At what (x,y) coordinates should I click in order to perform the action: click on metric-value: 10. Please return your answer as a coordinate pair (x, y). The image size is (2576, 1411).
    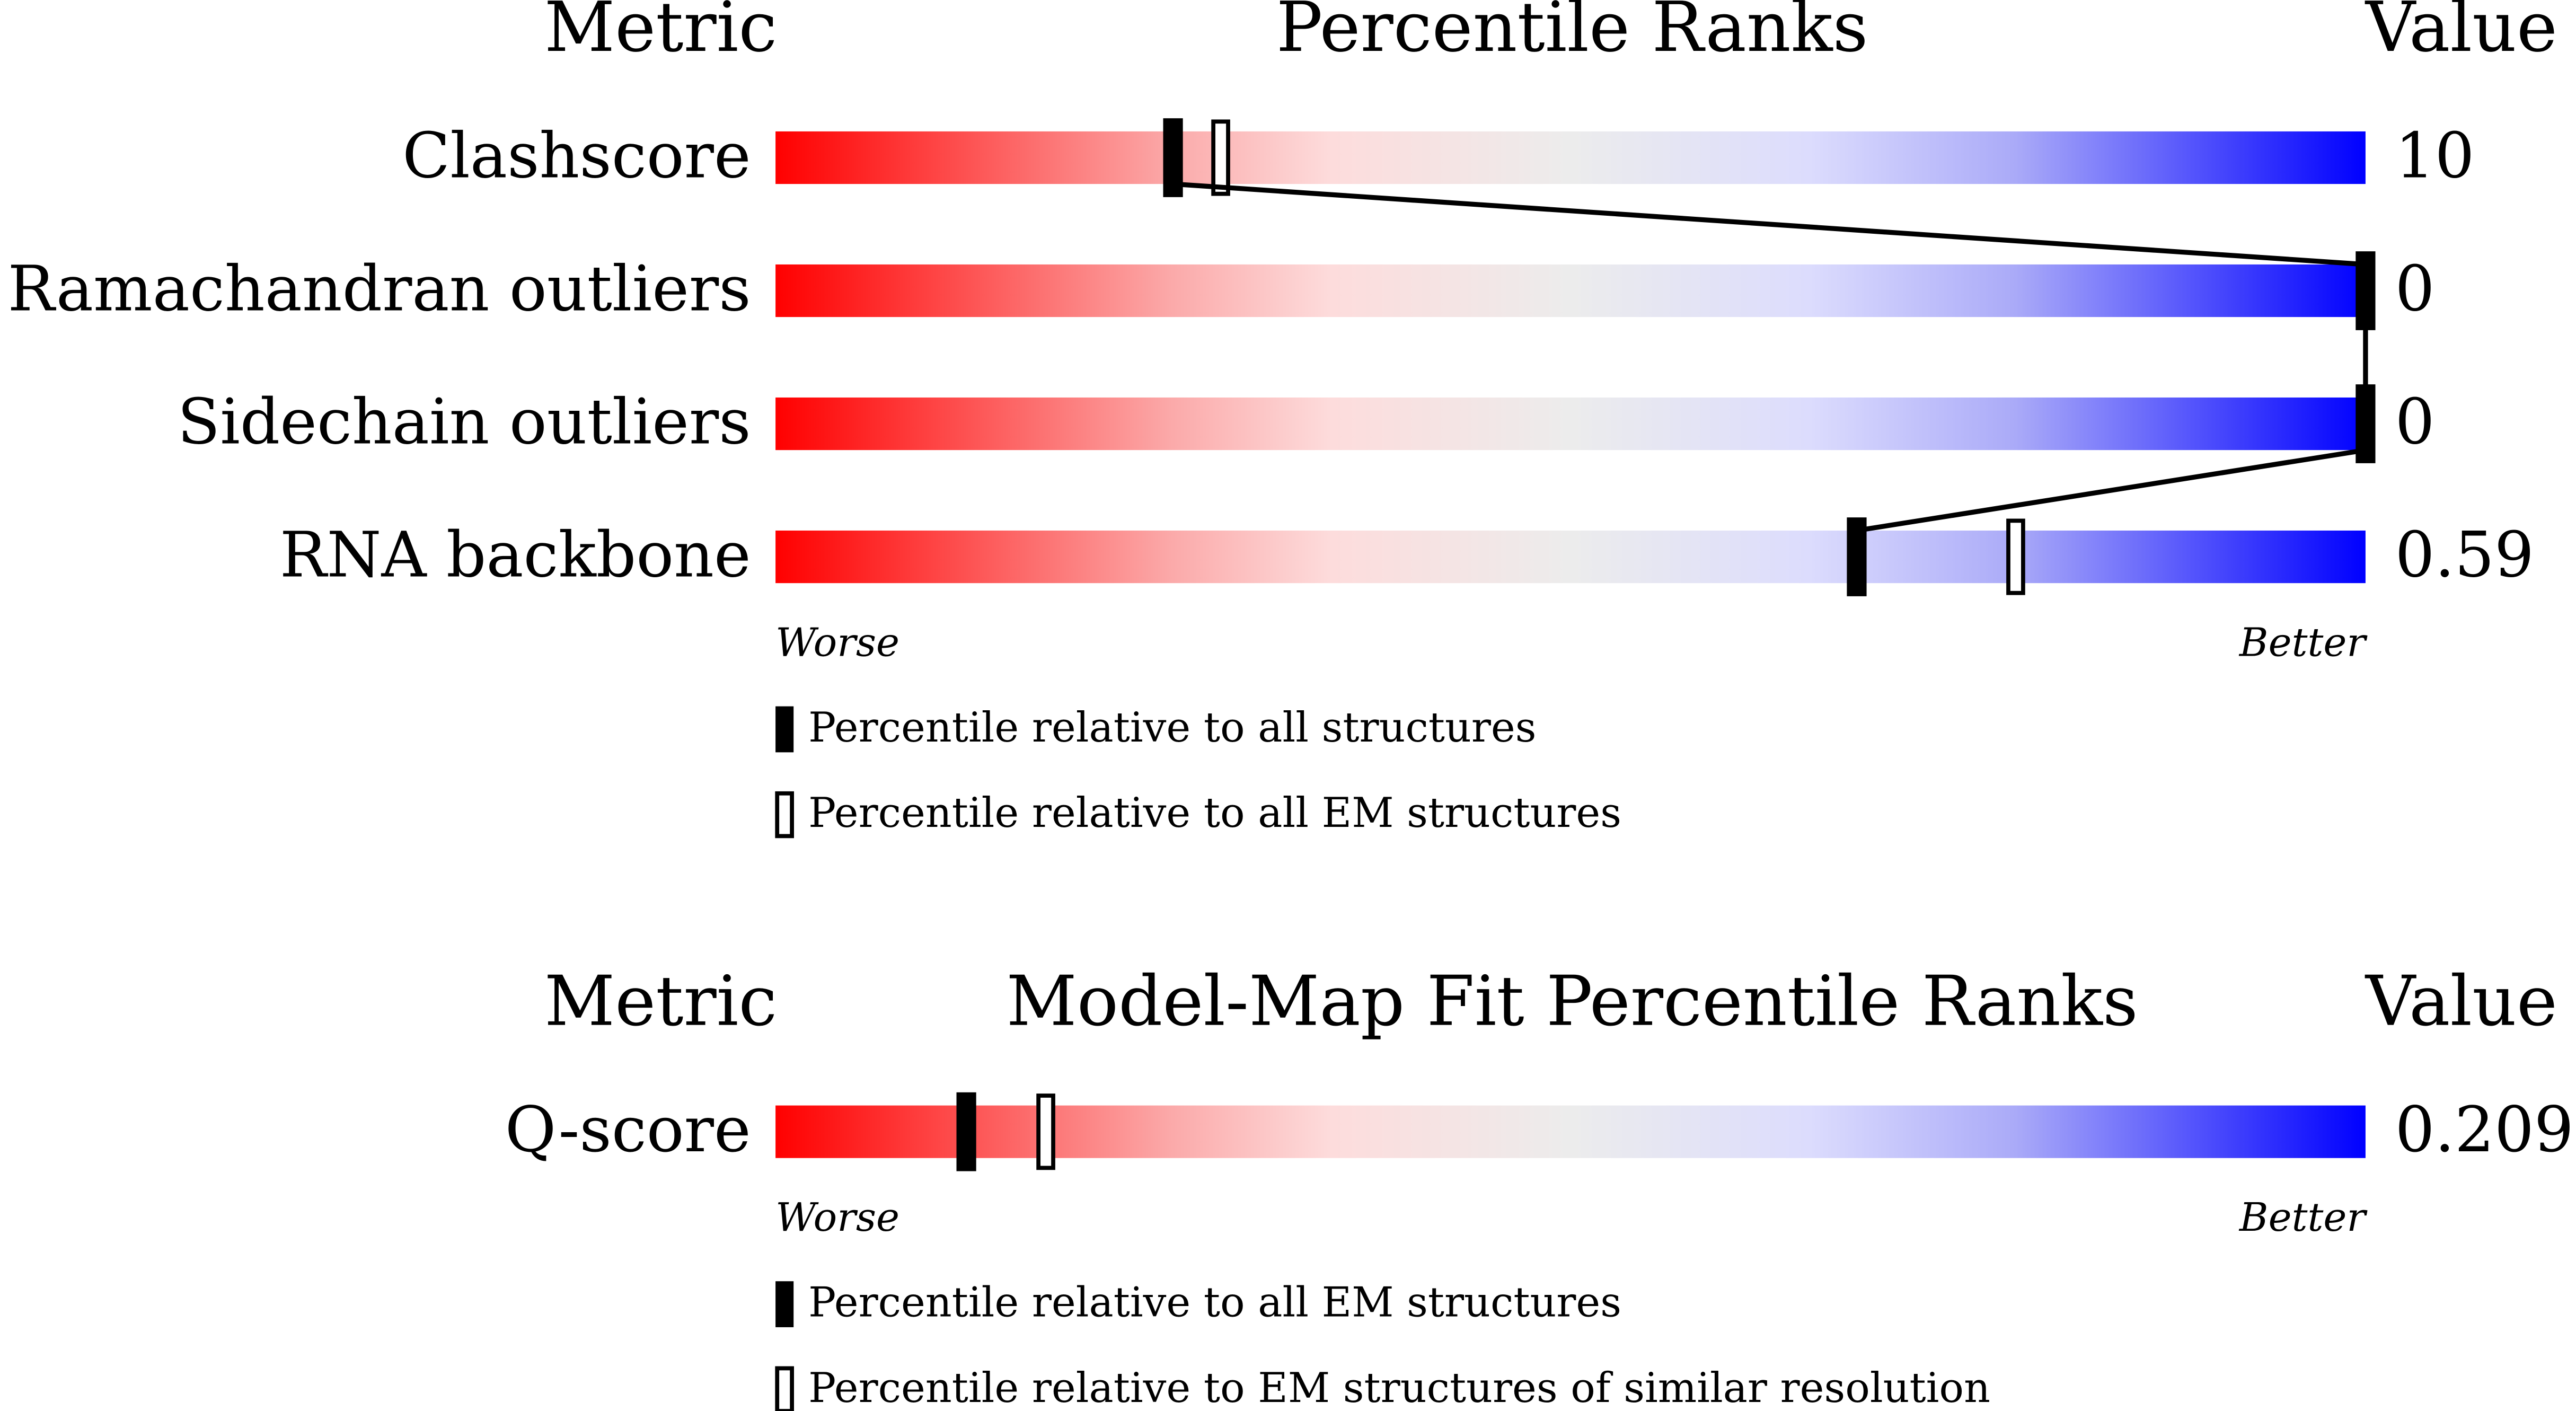
    Looking at the image, I should click on (2435, 155).